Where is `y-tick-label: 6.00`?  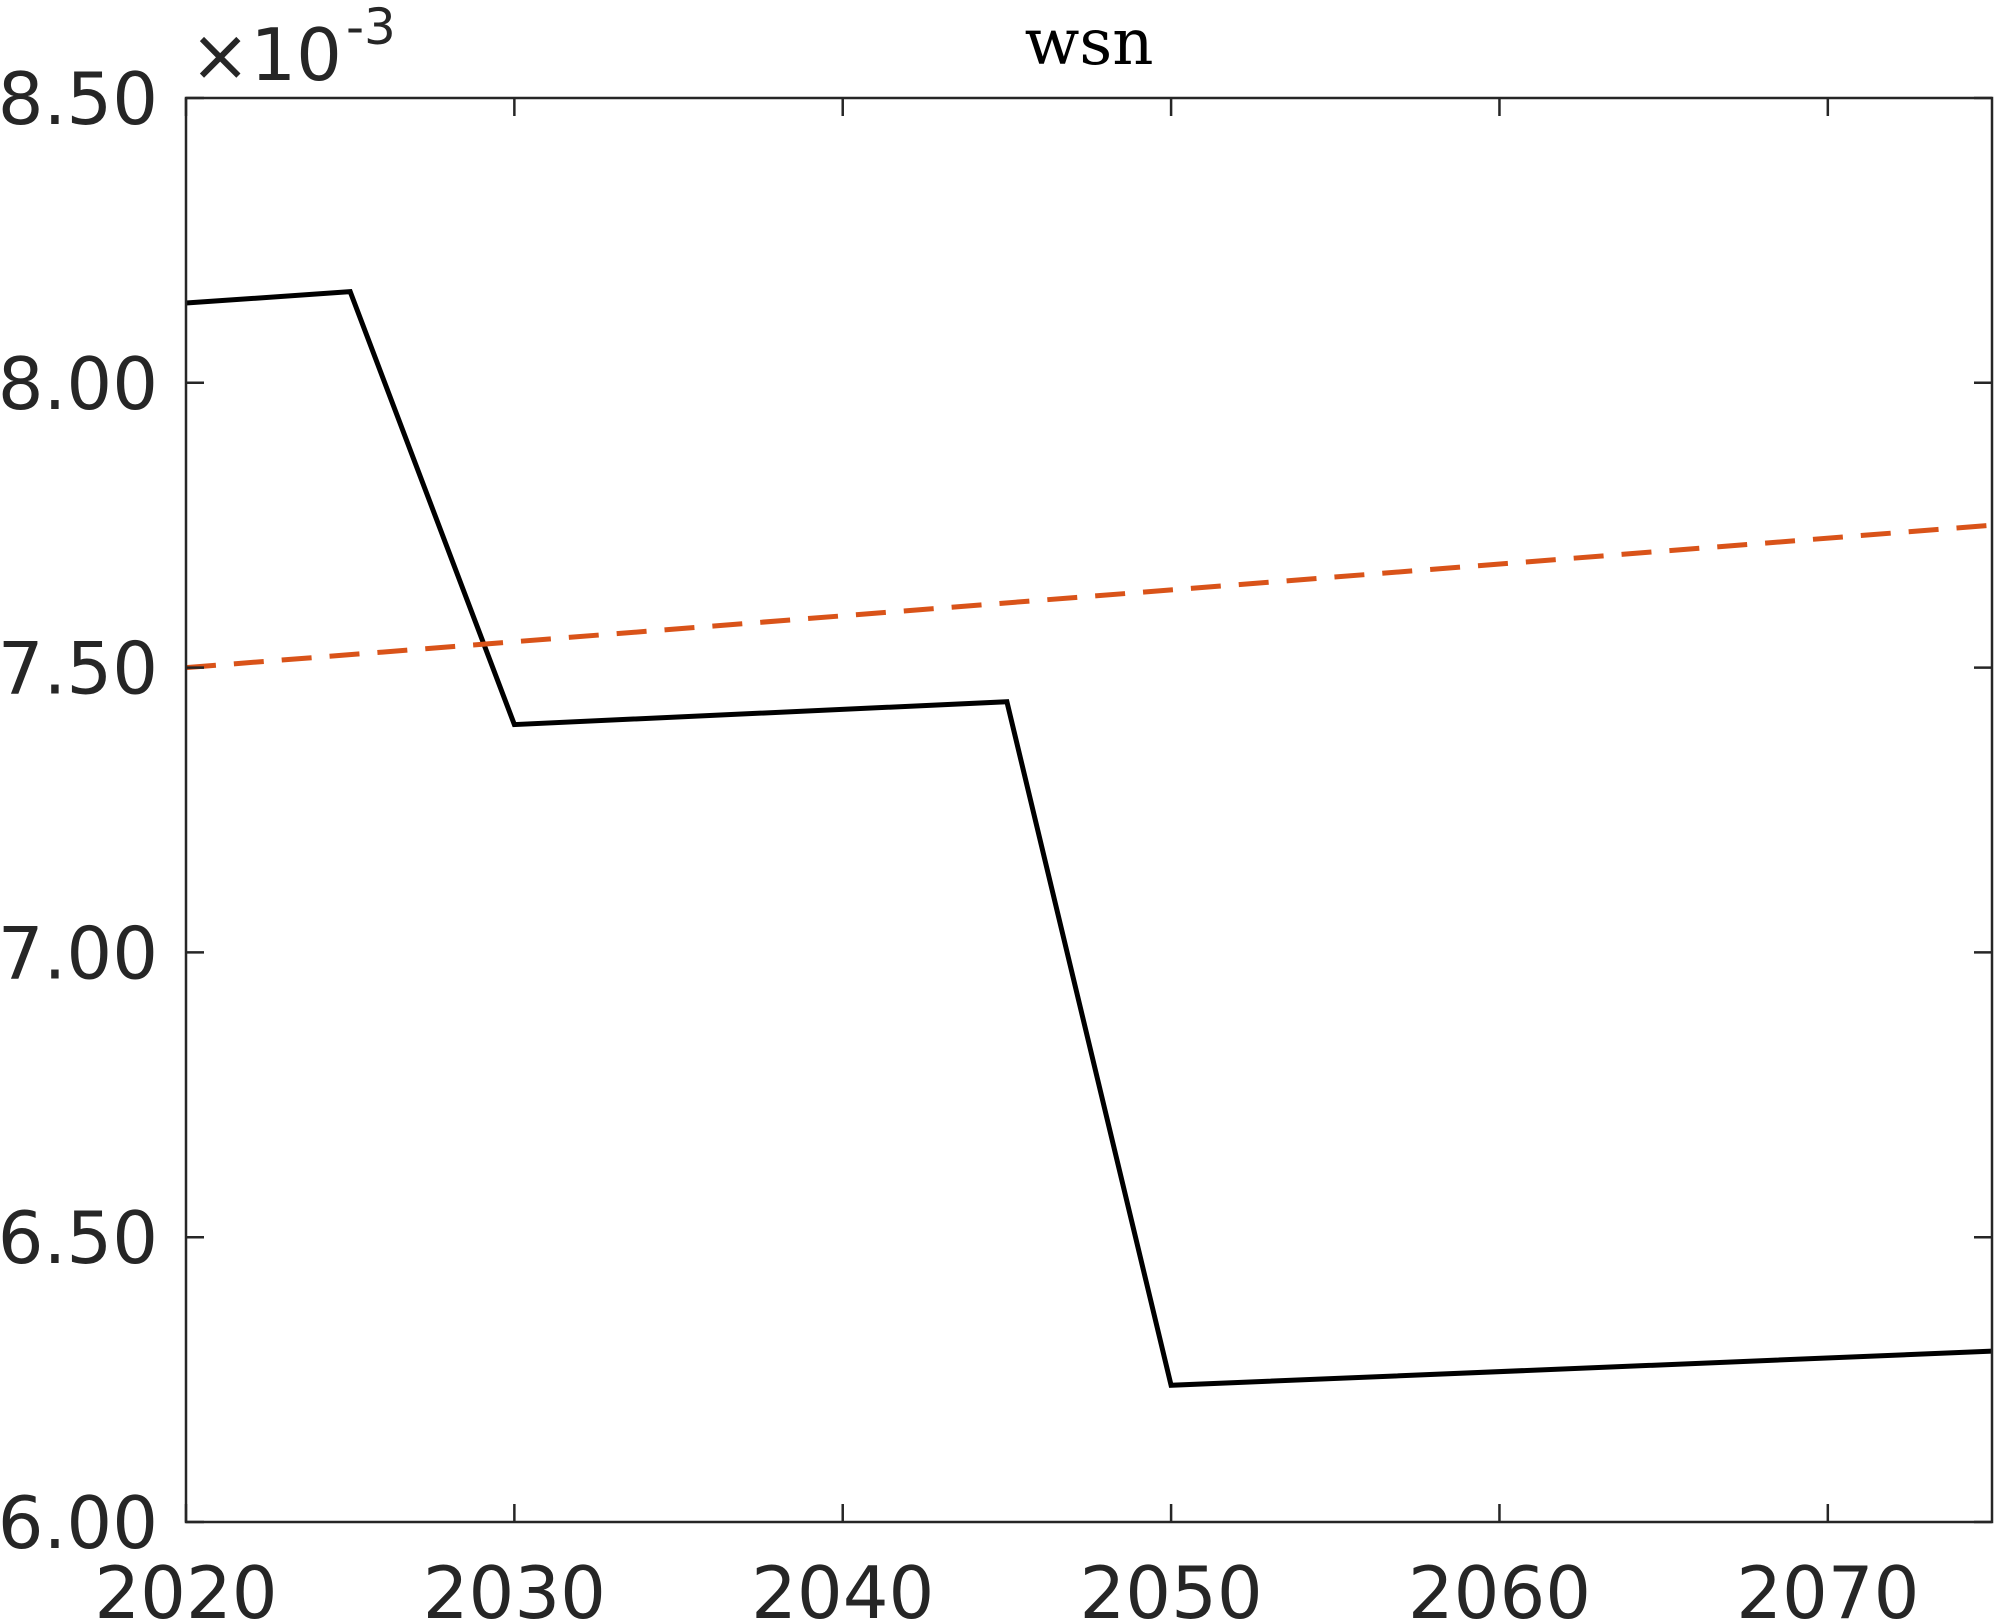
y-tick-label: 6.00 is located at coordinates (79, 1523).